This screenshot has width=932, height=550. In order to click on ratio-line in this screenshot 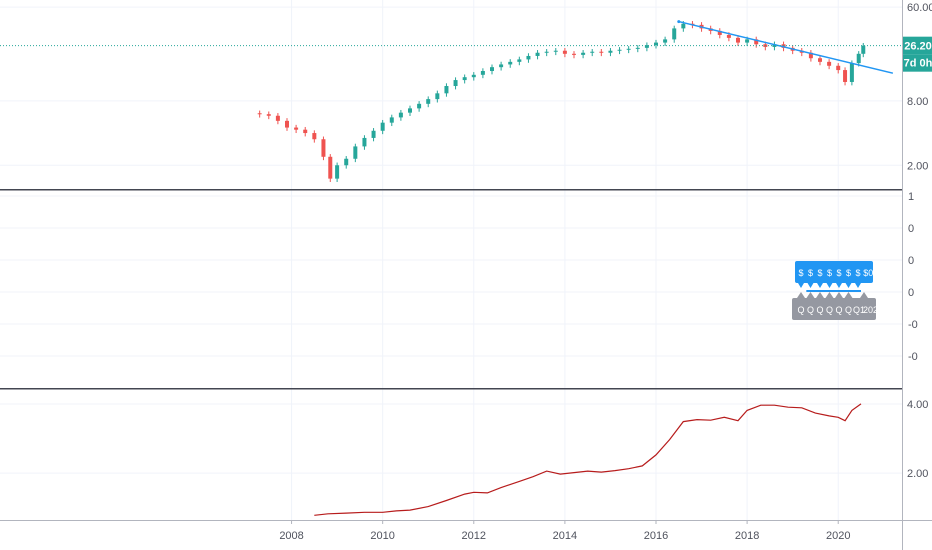, I will do `click(588, 459)`.